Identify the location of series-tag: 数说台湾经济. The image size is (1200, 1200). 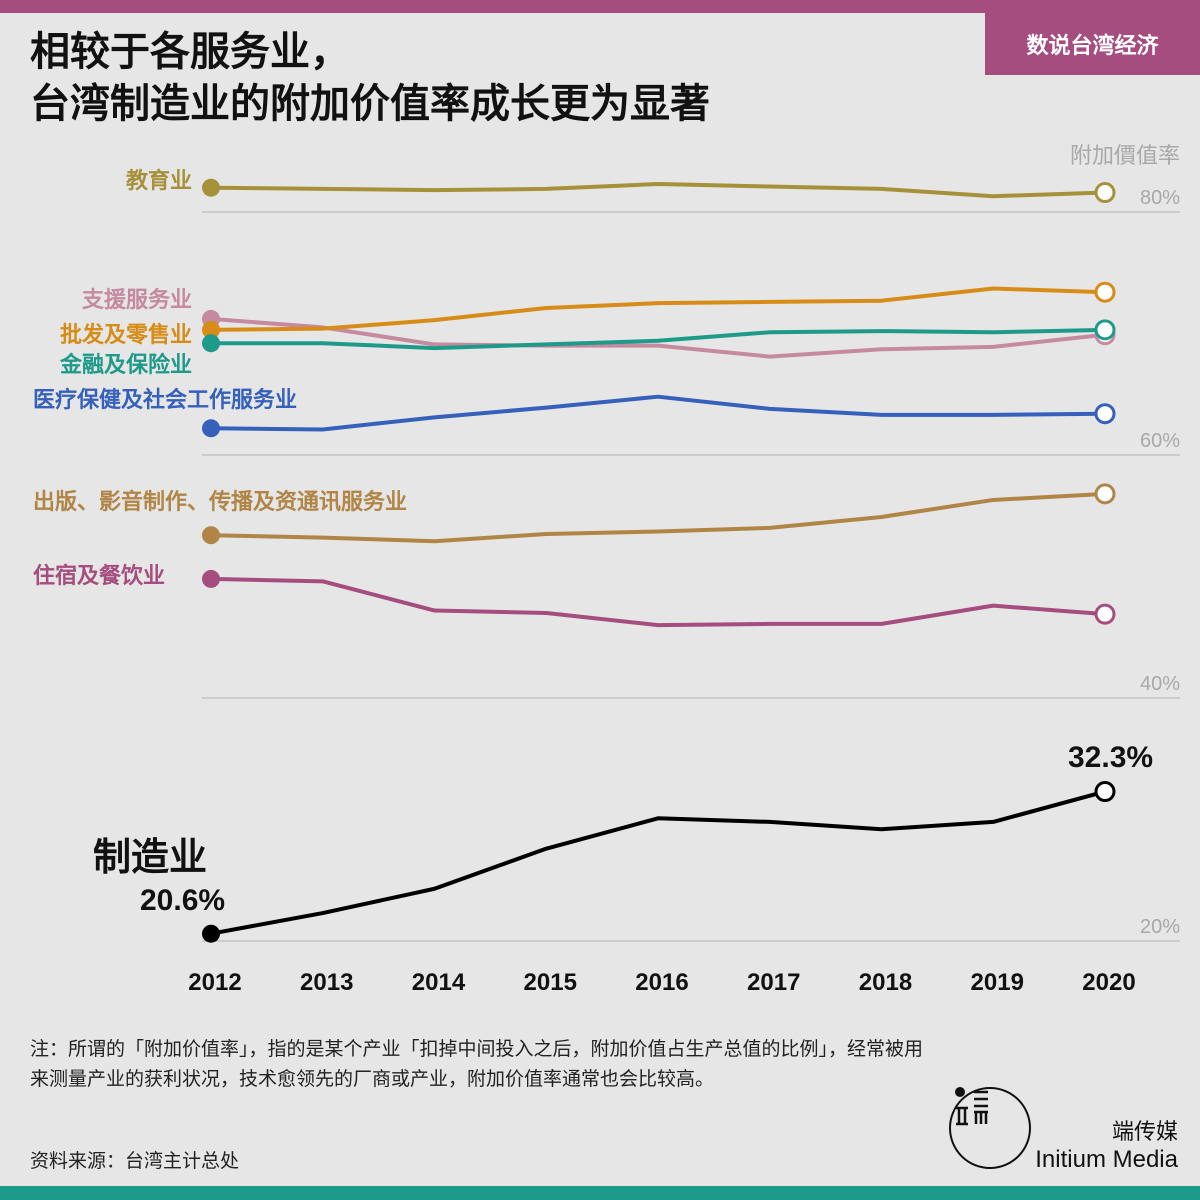
(1092, 44).